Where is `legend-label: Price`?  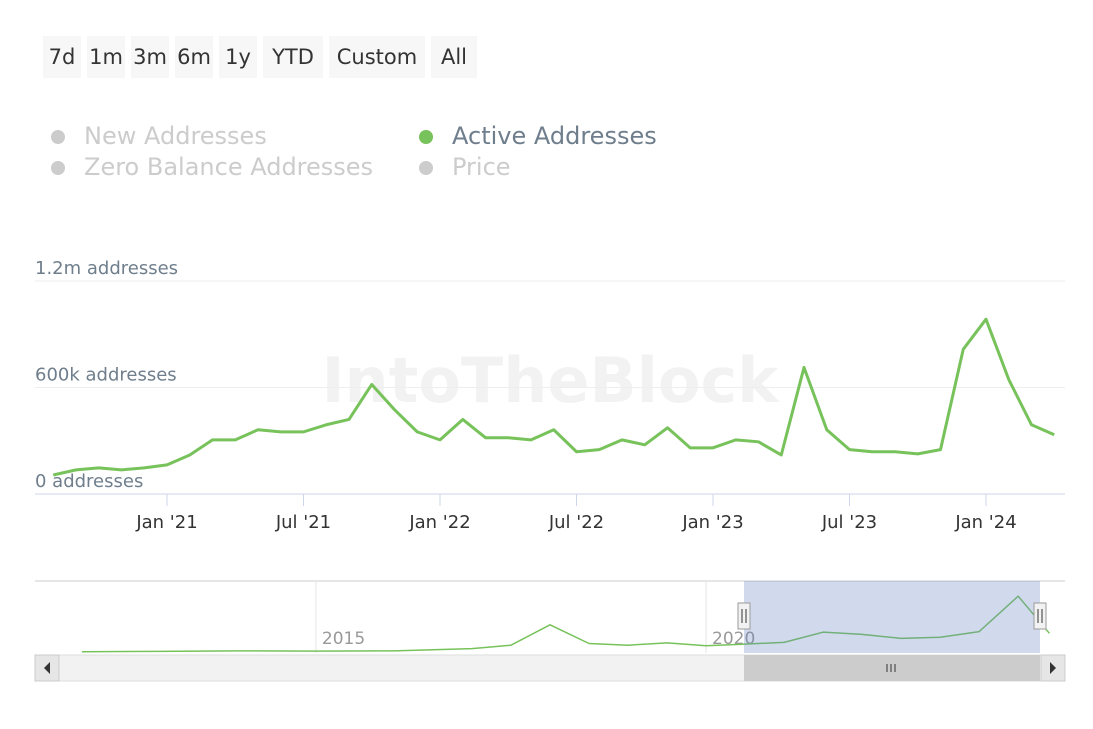
legend-label: Price is located at coordinates (481, 167).